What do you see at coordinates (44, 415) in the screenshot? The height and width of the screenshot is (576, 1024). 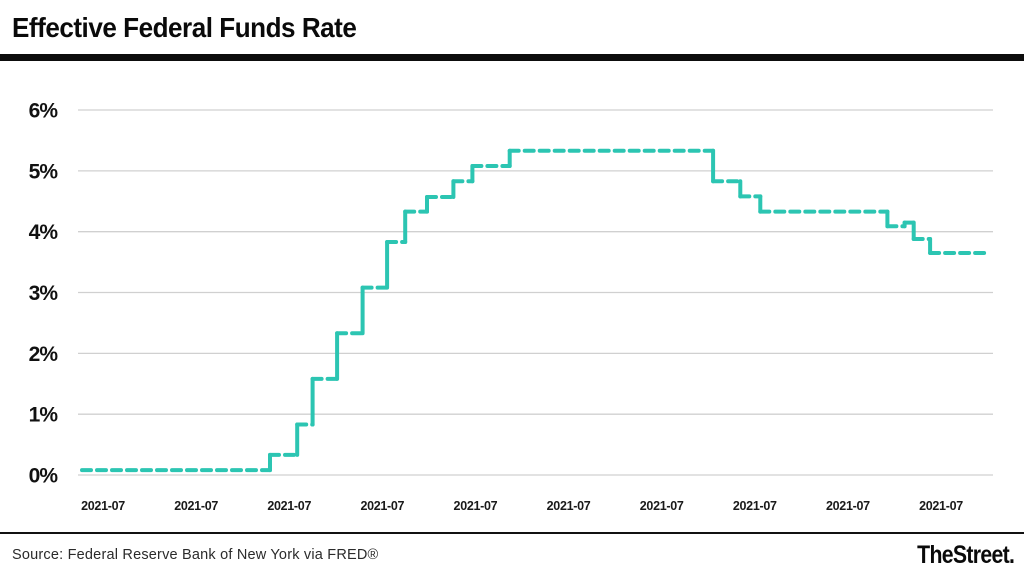 I see `y-tick-label: 1%` at bounding box center [44, 415].